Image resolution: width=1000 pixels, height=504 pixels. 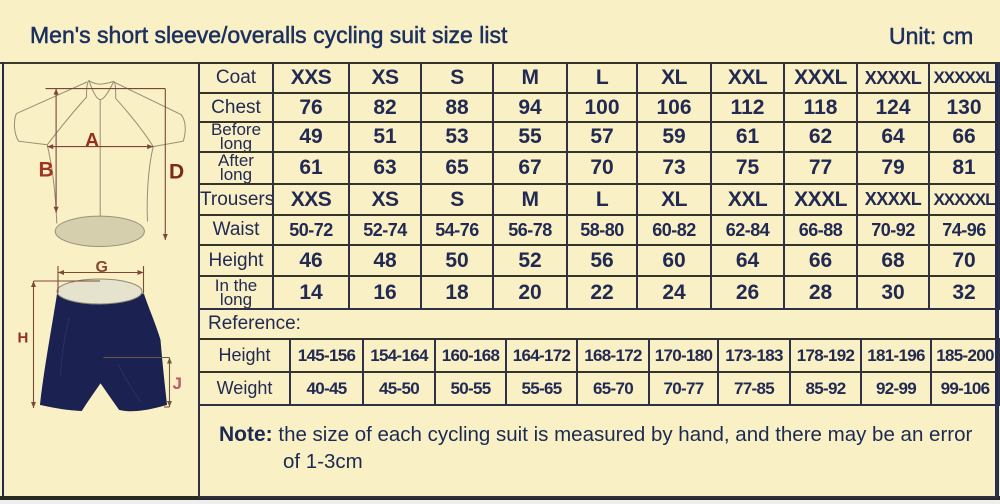 What do you see at coordinates (176, 172) in the screenshot?
I see `svg-text: D` at bounding box center [176, 172].